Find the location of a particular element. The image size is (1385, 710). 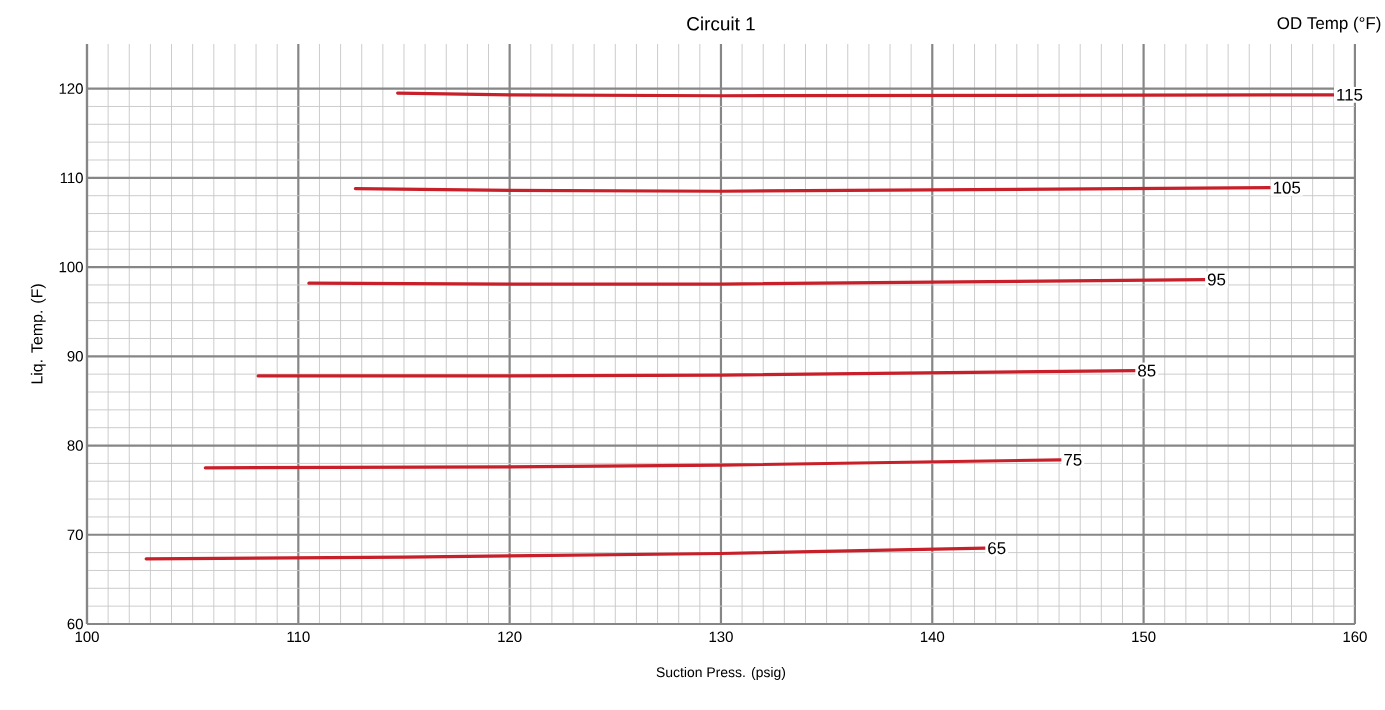

y-tick-label: 100 is located at coordinates (71, 267).